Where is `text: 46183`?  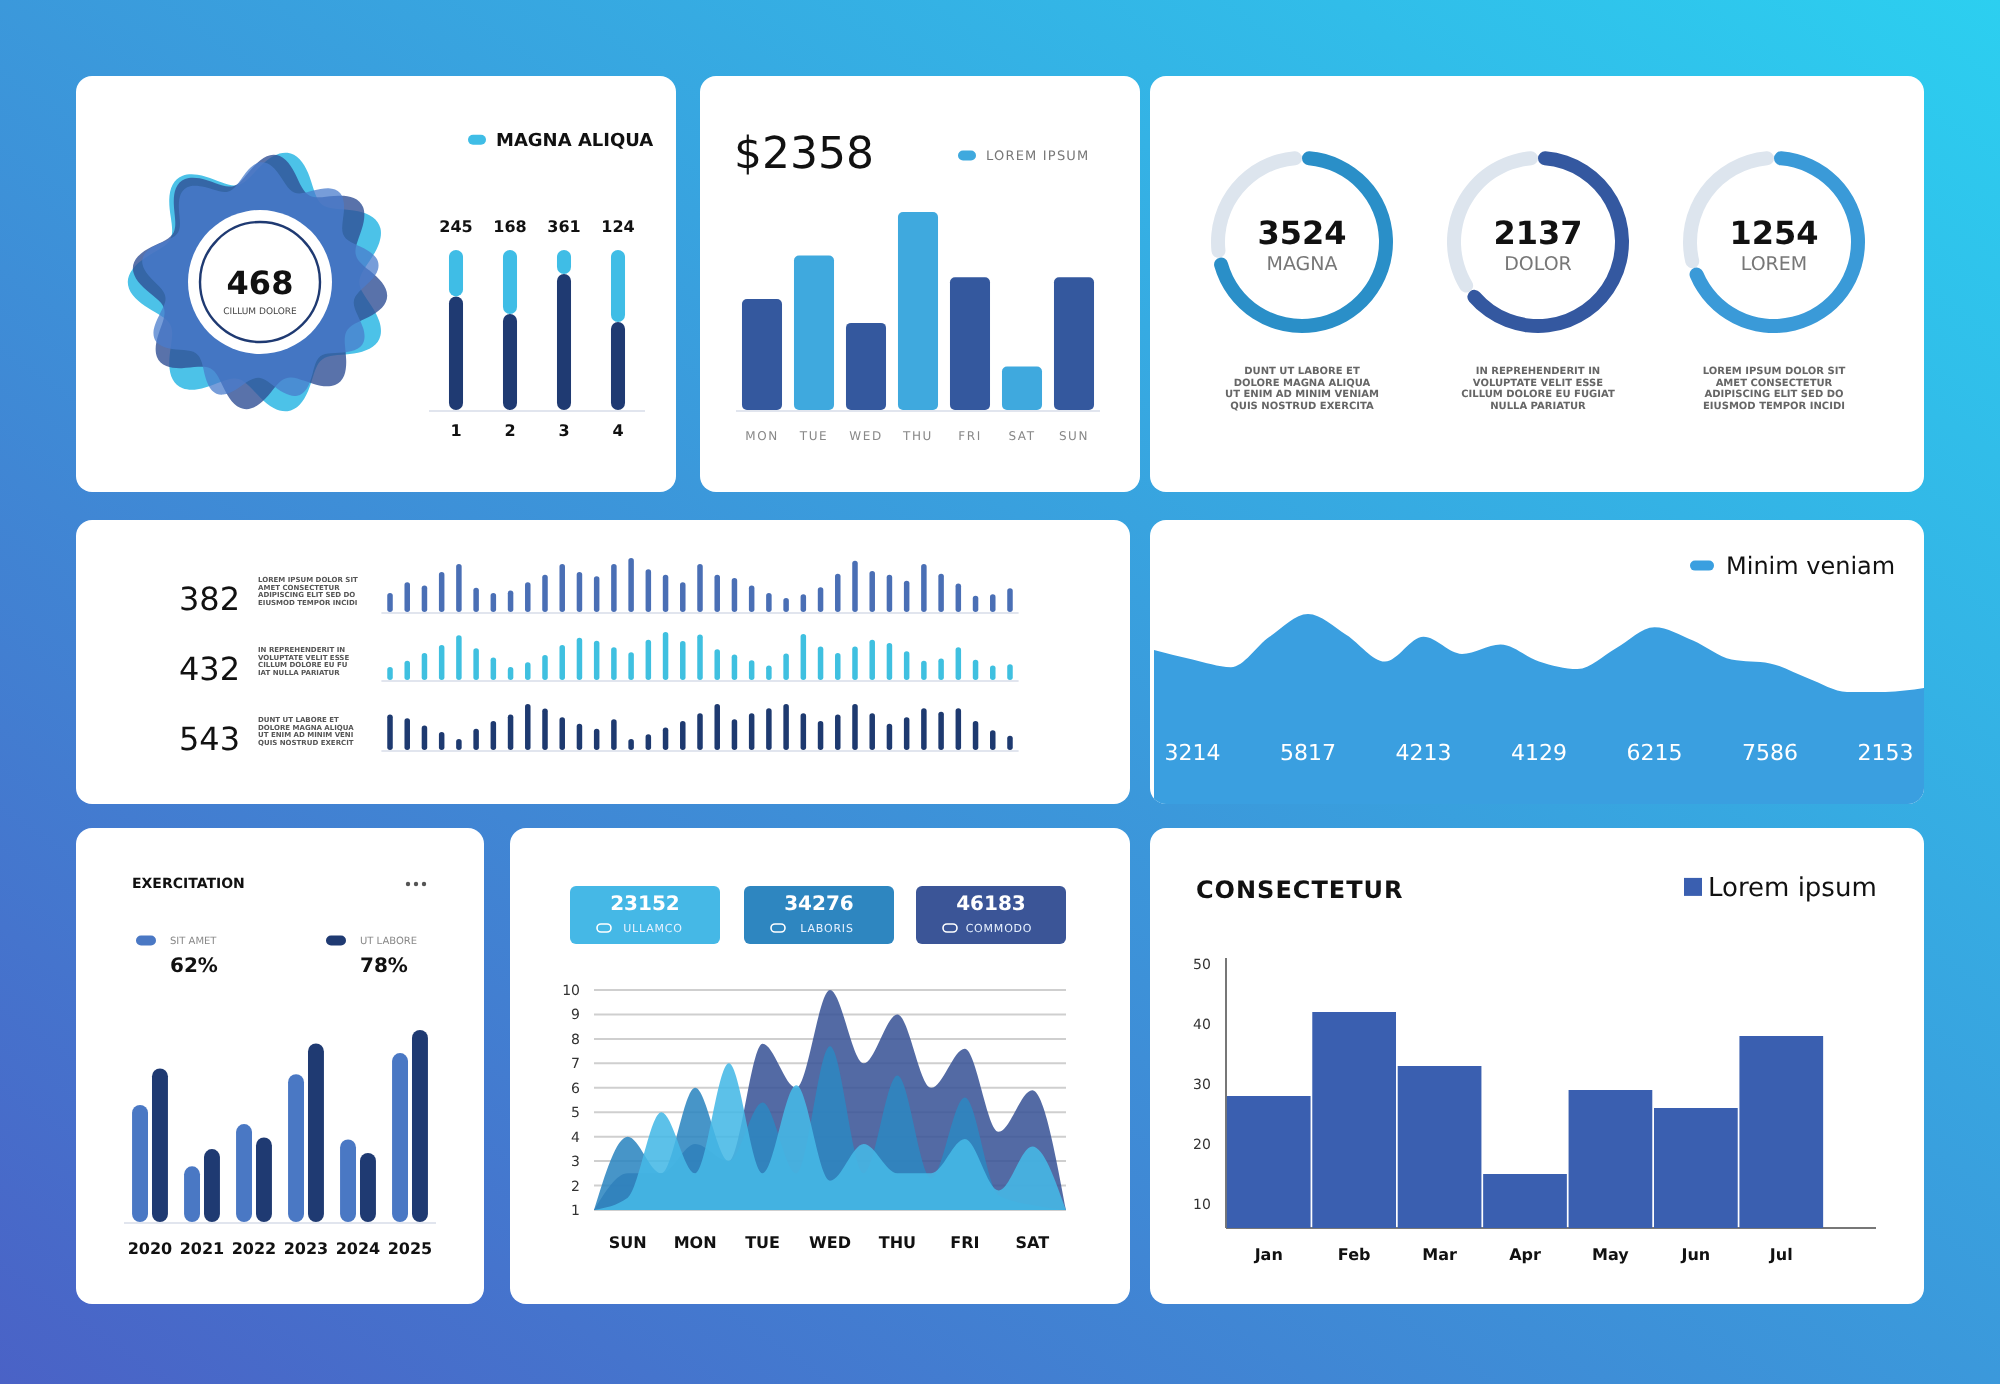 text: 46183 is located at coordinates (991, 905).